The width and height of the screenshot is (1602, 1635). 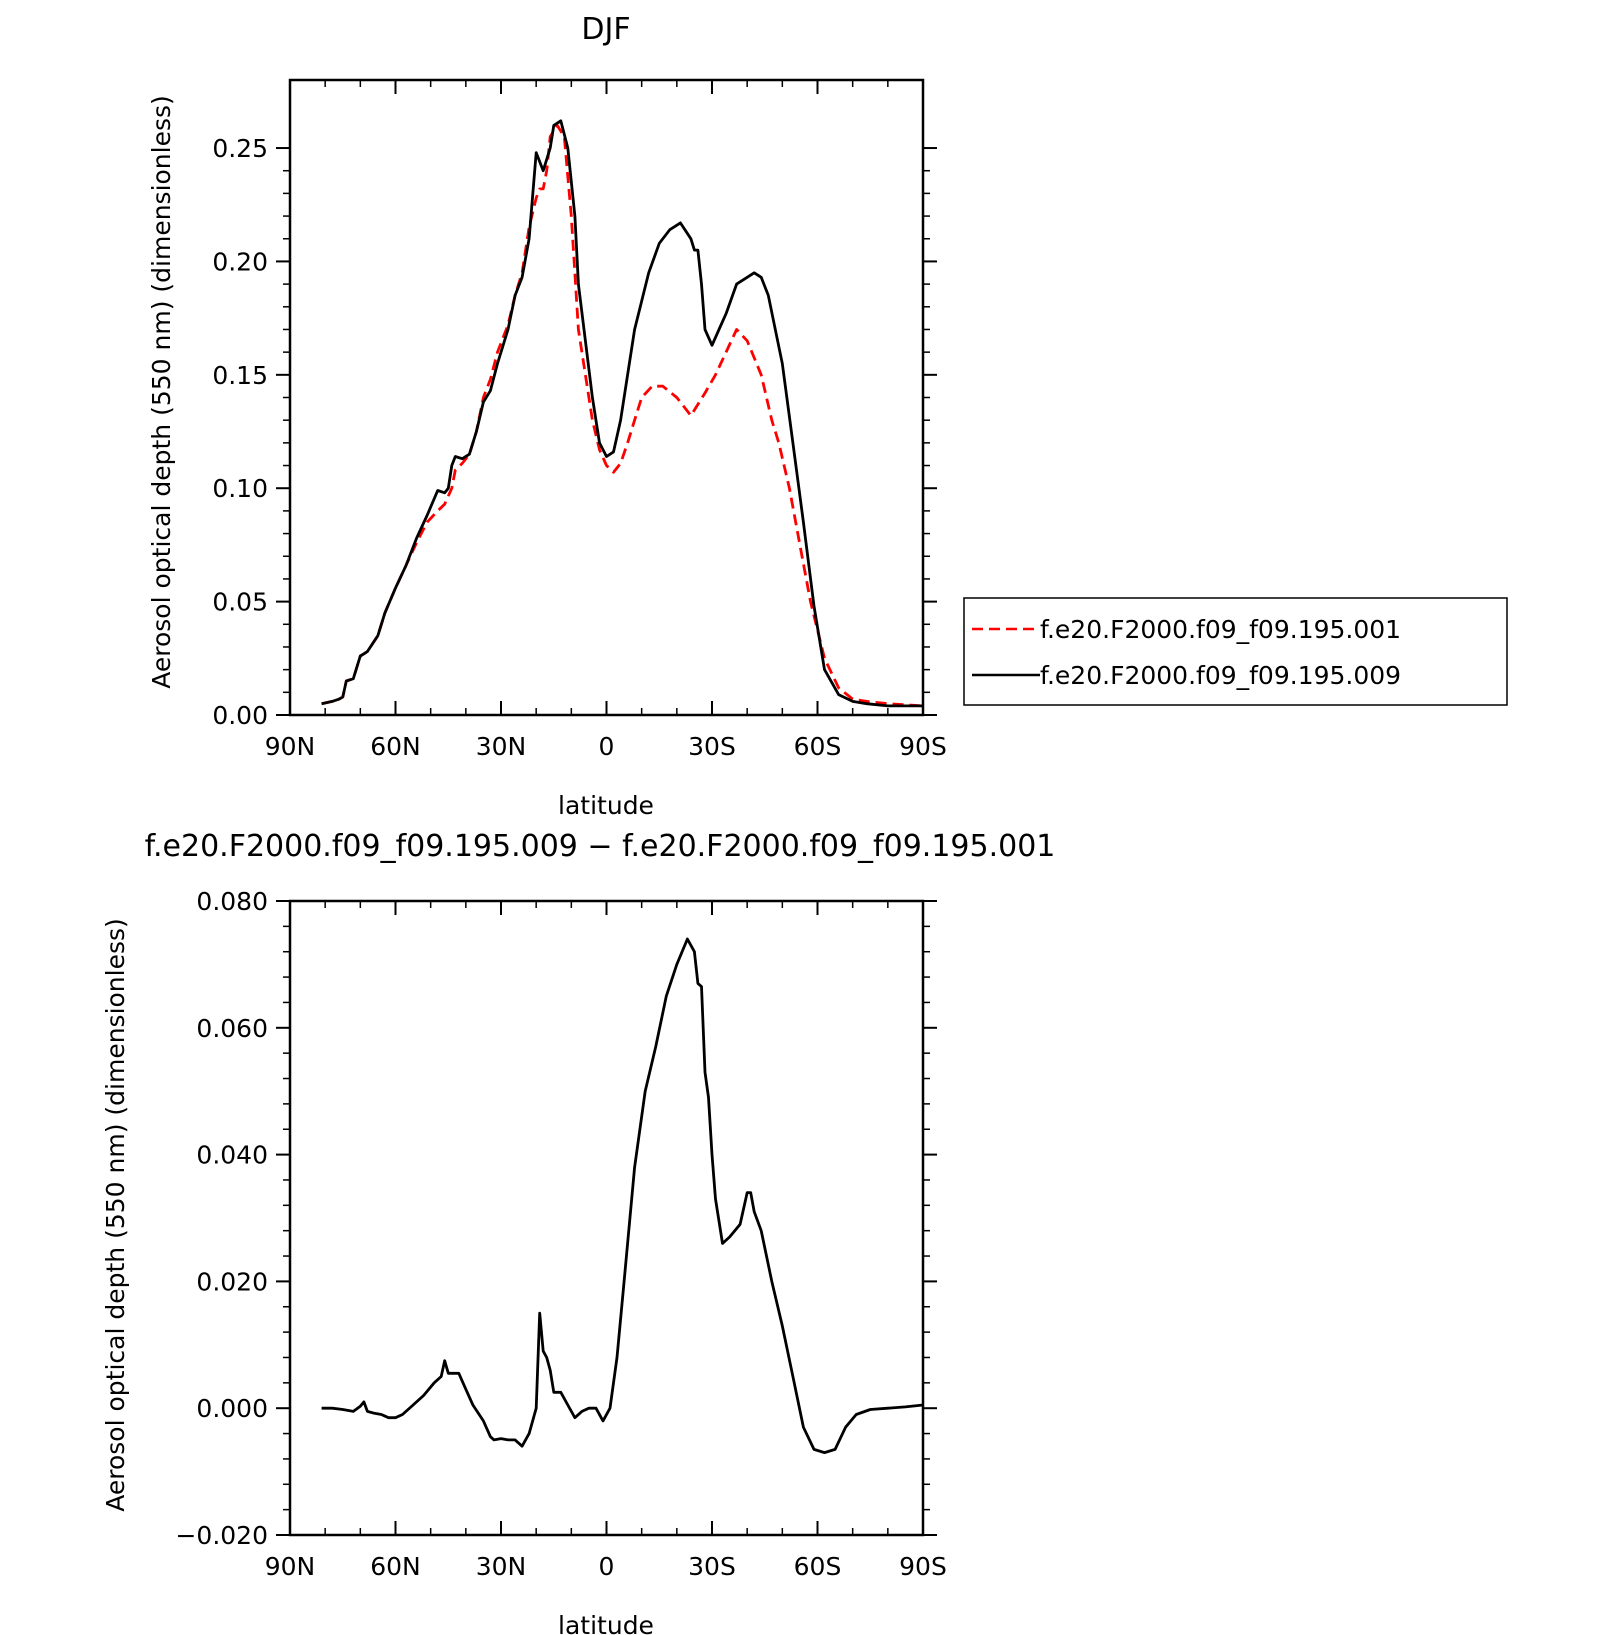 What do you see at coordinates (240, 488) in the screenshot?
I see `y-tick-label: 0.10` at bounding box center [240, 488].